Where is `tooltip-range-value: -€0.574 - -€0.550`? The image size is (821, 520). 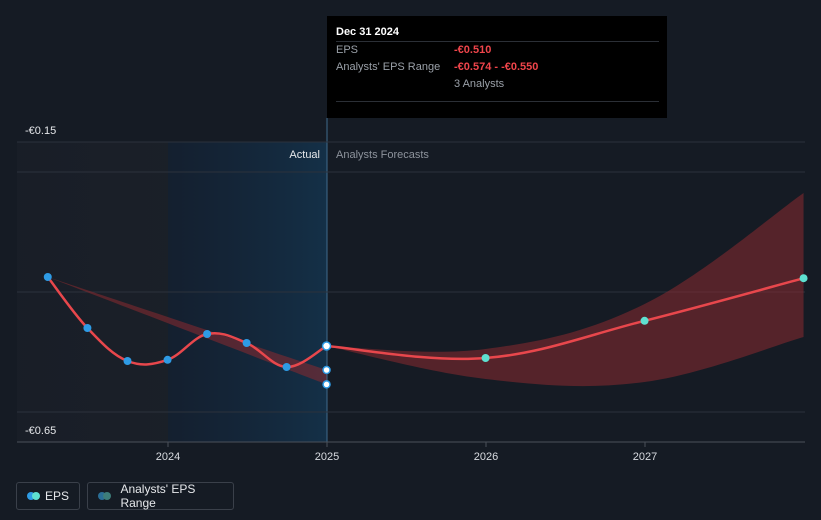
tooltip-range-value: -€0.574 - -€0.550 is located at coordinates (496, 67).